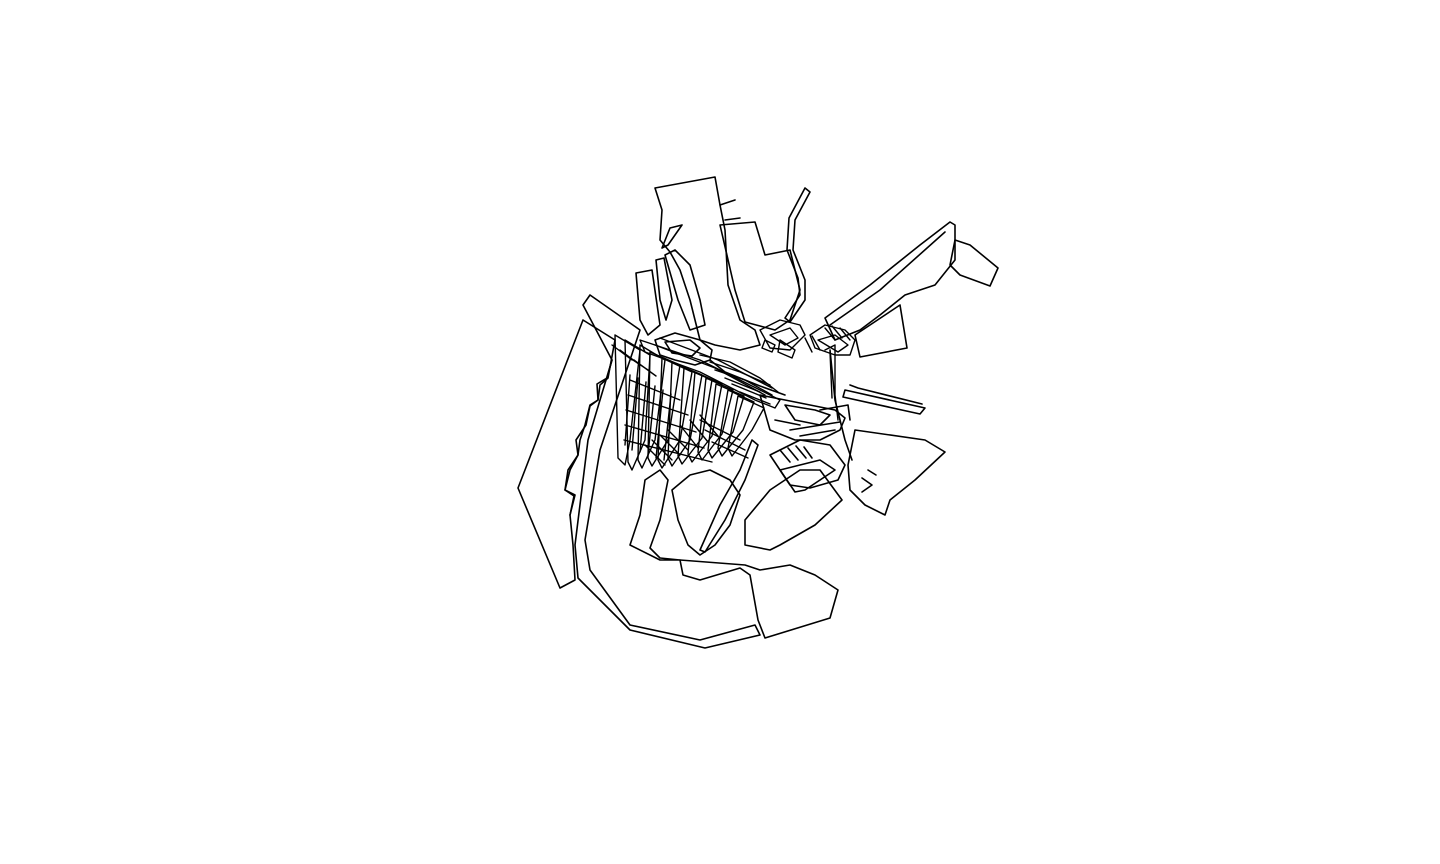  I want to click on central-east-lines, so click(807, 428).